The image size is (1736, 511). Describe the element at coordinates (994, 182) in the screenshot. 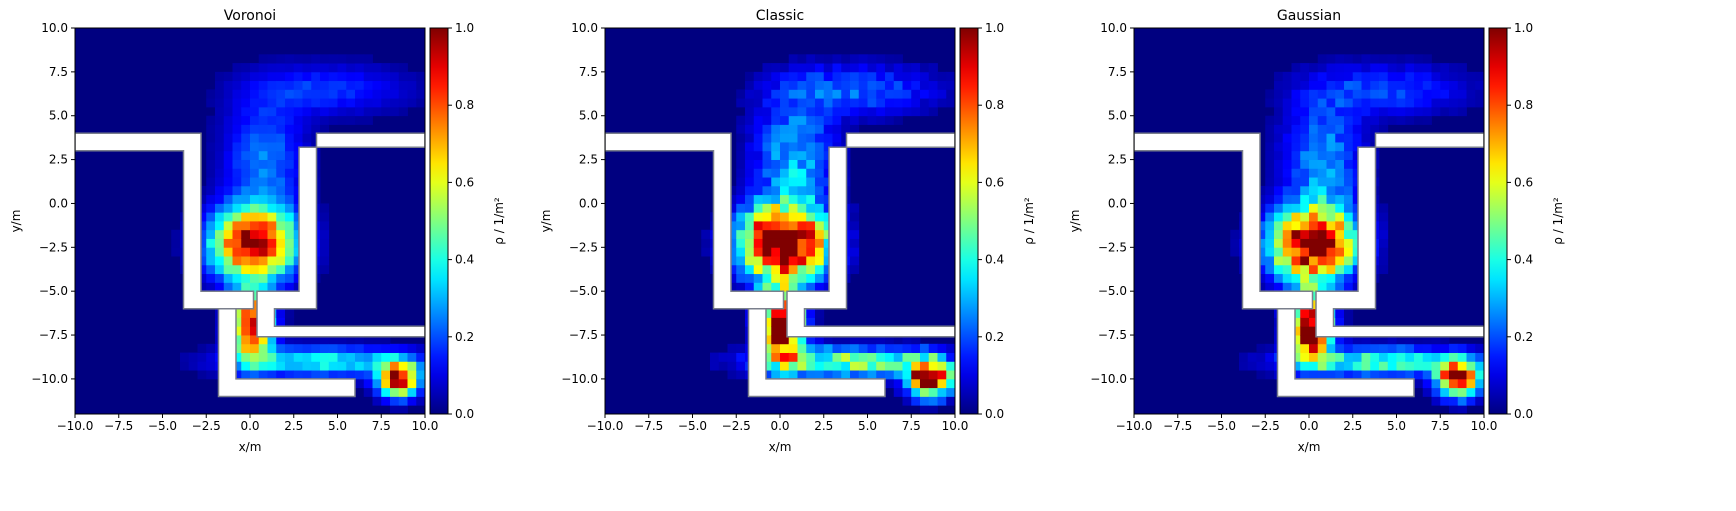

I see `colorbar-tick-label: 0.6` at that location.